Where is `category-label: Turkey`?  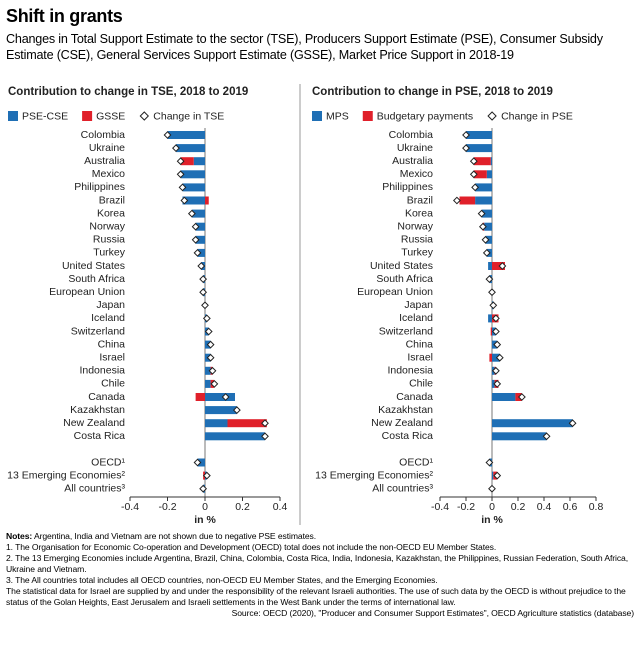
category-label: Turkey is located at coordinates (417, 253).